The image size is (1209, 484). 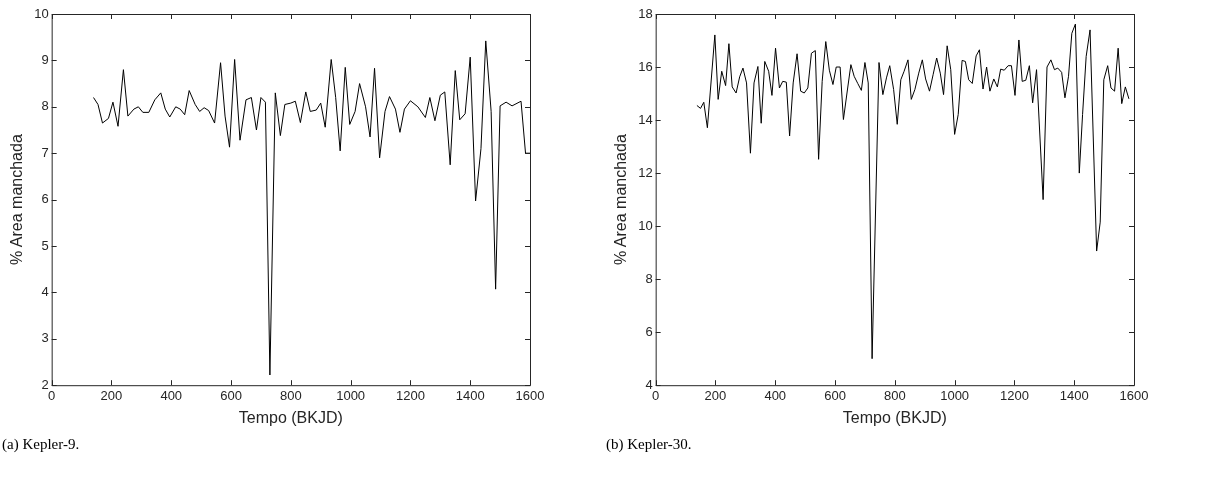 What do you see at coordinates (45, 59) in the screenshot?
I see `y-tick-label: 9` at bounding box center [45, 59].